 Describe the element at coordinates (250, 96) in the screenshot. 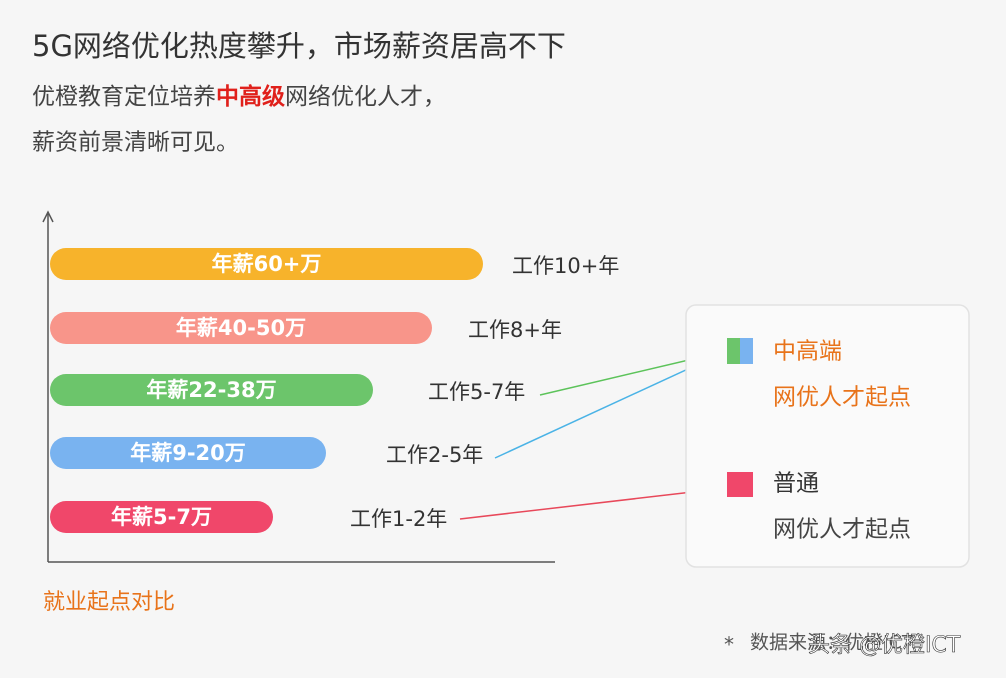

I see `subtitle-highlight: 中高级` at that location.